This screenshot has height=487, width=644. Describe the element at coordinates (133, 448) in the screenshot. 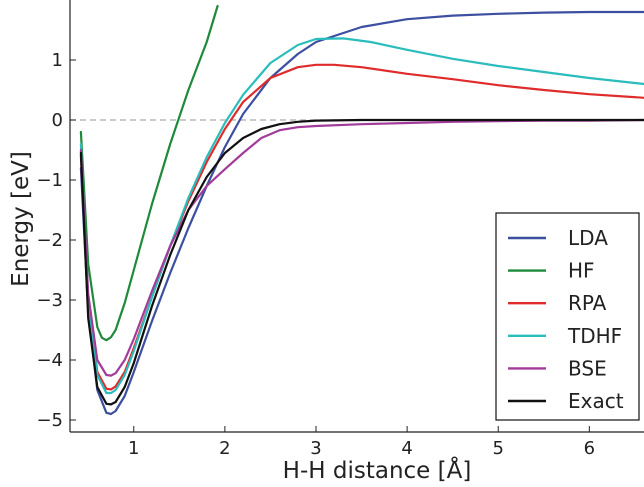

I see `x-tick-label: 1` at that location.